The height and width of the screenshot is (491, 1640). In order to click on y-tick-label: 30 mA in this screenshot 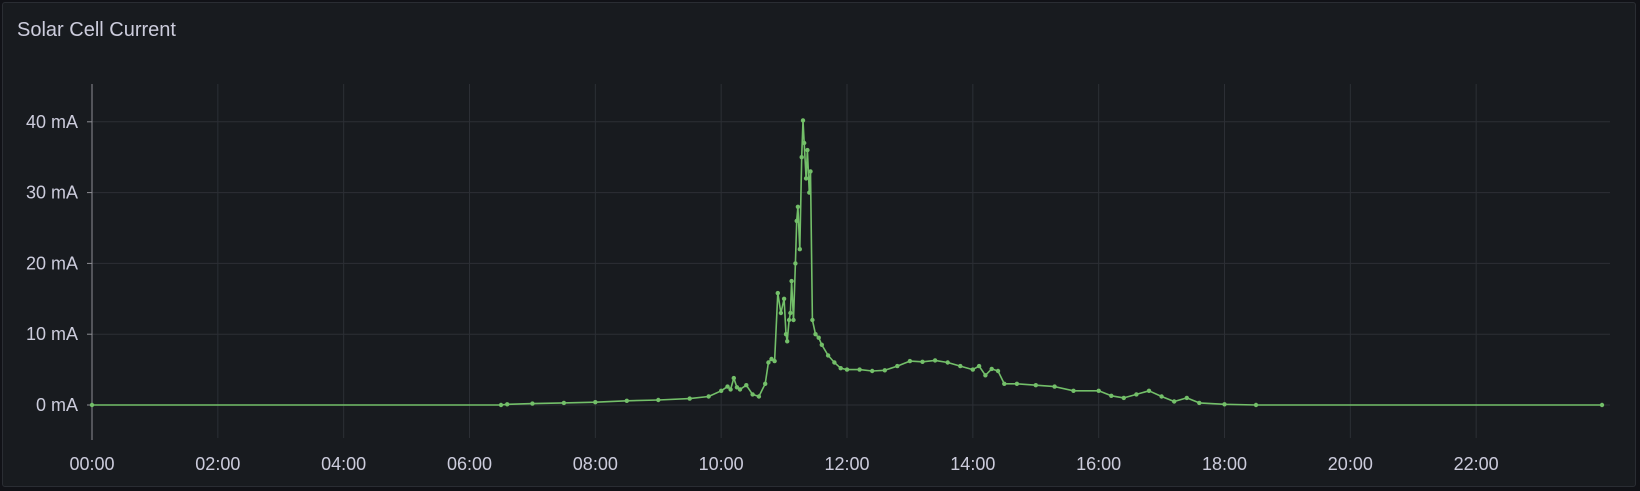, I will do `click(52, 193)`.